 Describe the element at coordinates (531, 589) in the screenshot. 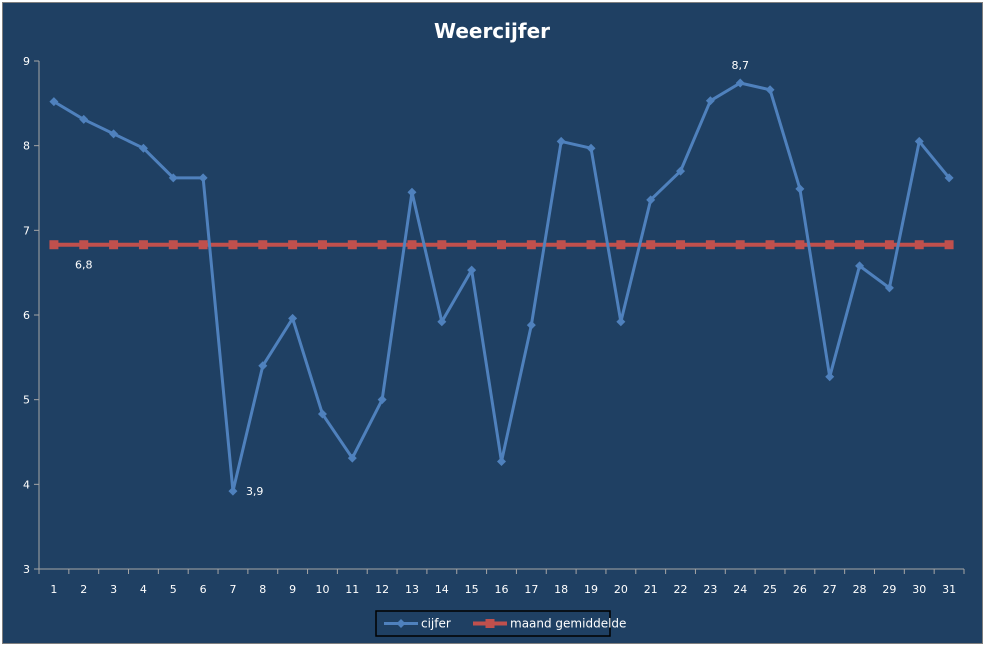

I see `x-tick-label: 17` at that location.